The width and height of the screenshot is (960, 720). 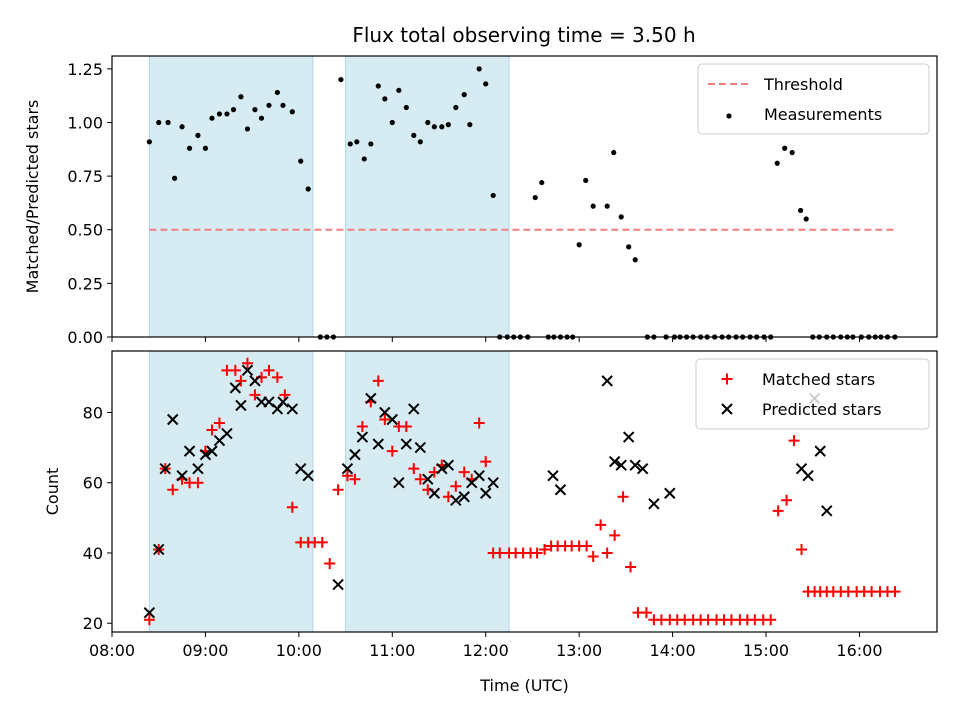 What do you see at coordinates (93, 483) in the screenshot?
I see `y-tick-label: 60` at bounding box center [93, 483].